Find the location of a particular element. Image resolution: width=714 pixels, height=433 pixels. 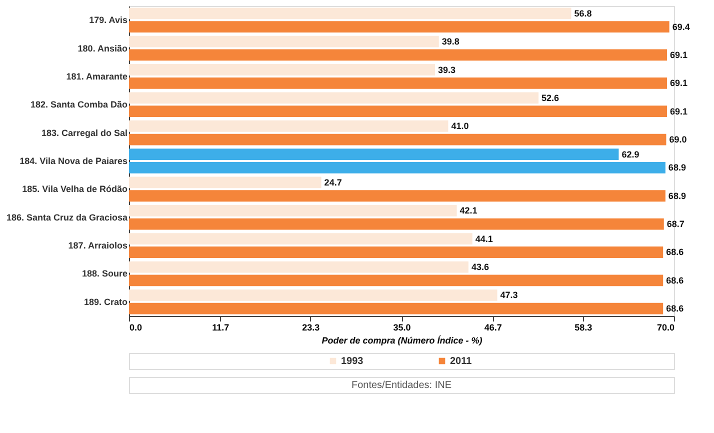

y-tick-label: 188. Soure is located at coordinates (105, 273).